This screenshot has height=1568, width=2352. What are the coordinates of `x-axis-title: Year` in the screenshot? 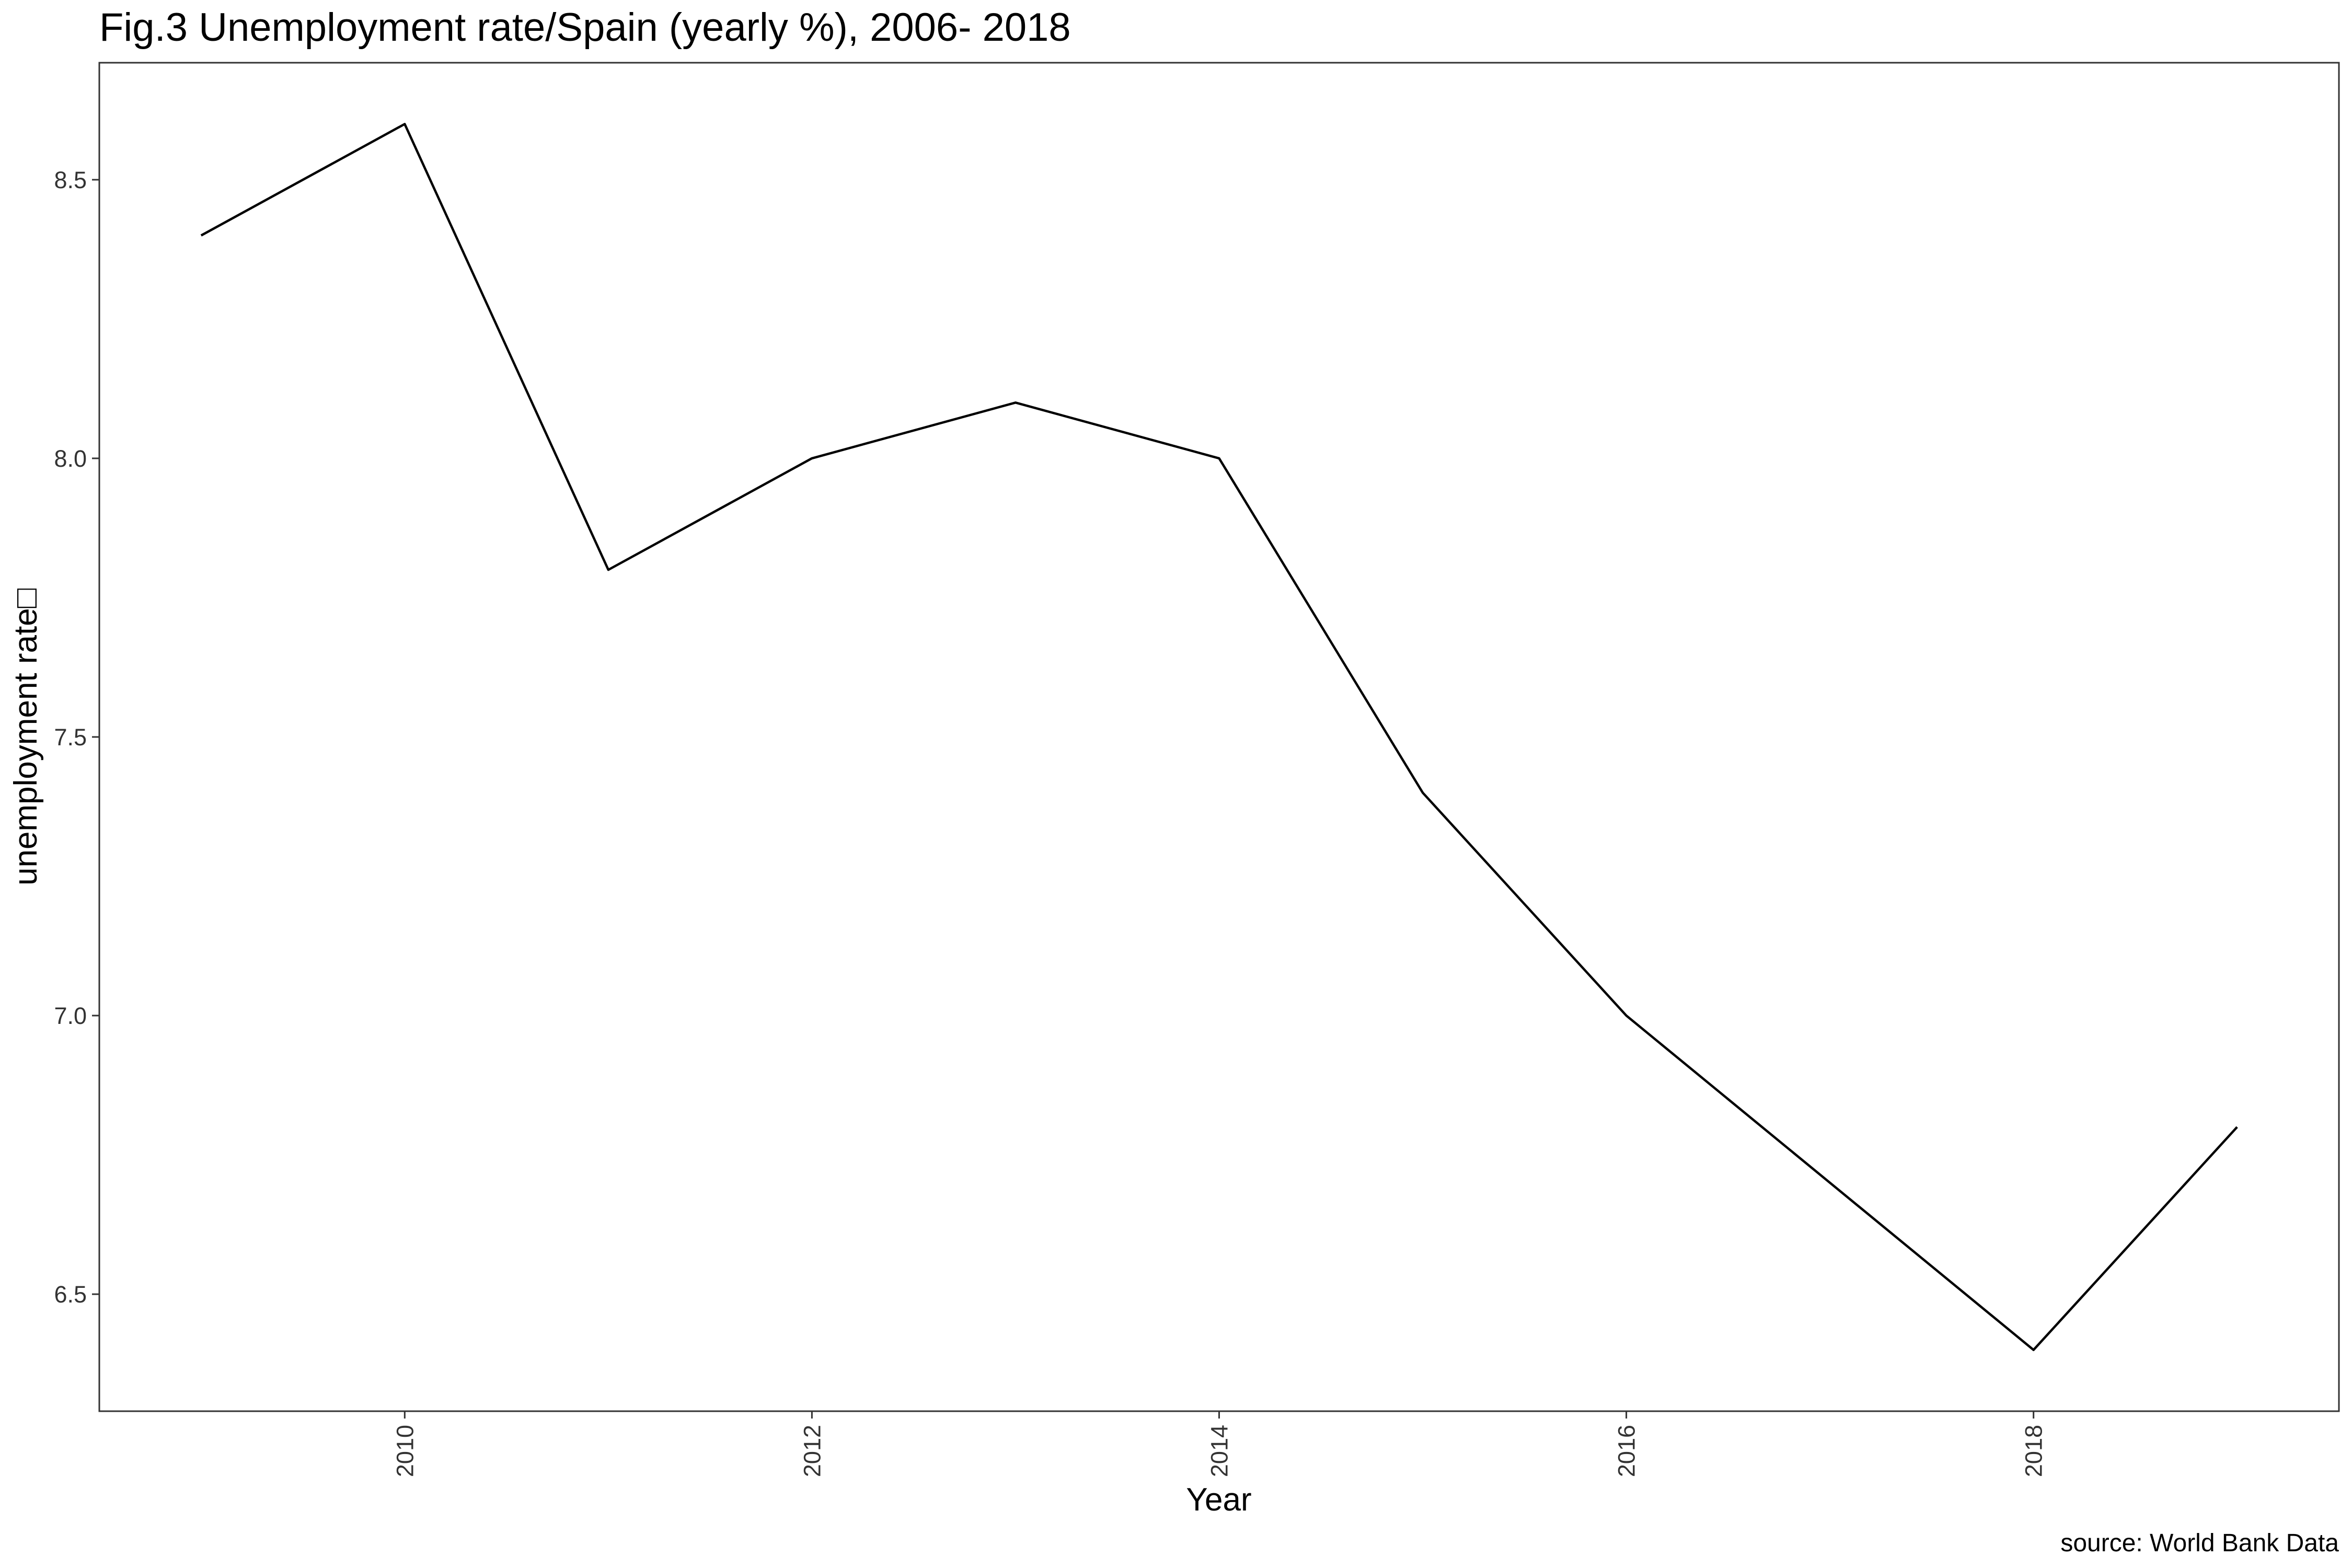 It's located at (1218, 1500).